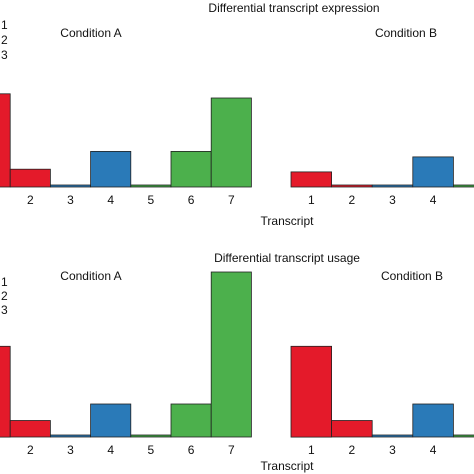 This screenshot has height=474, width=474. I want to click on gene-label-2-top: 2, so click(4, 40).